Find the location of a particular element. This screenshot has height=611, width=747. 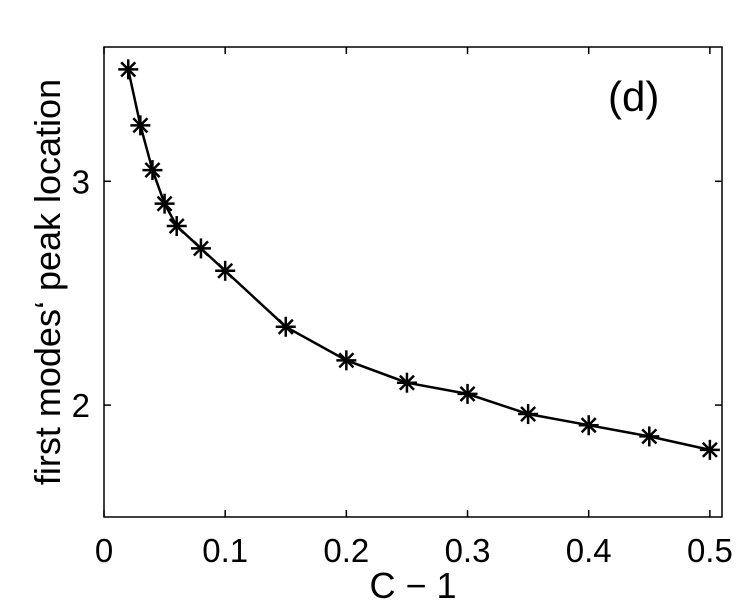

x-tick-label: 0.4 is located at coordinates (589, 550).